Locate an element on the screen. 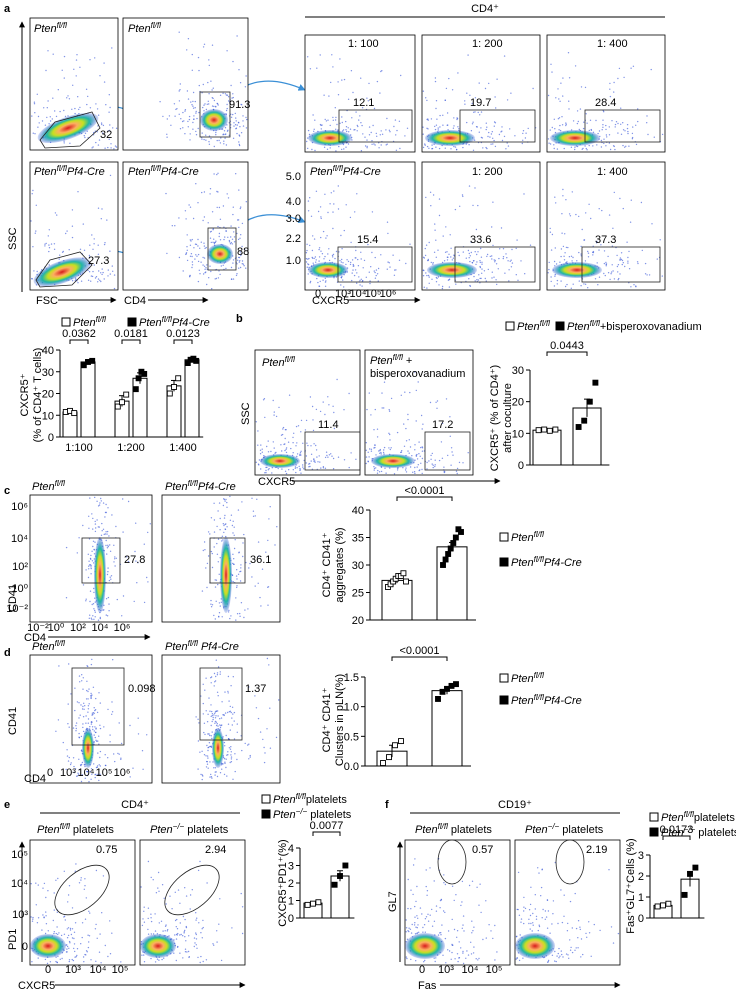  text-part: +bisperoxovanadium is located at coordinates (651, 327).